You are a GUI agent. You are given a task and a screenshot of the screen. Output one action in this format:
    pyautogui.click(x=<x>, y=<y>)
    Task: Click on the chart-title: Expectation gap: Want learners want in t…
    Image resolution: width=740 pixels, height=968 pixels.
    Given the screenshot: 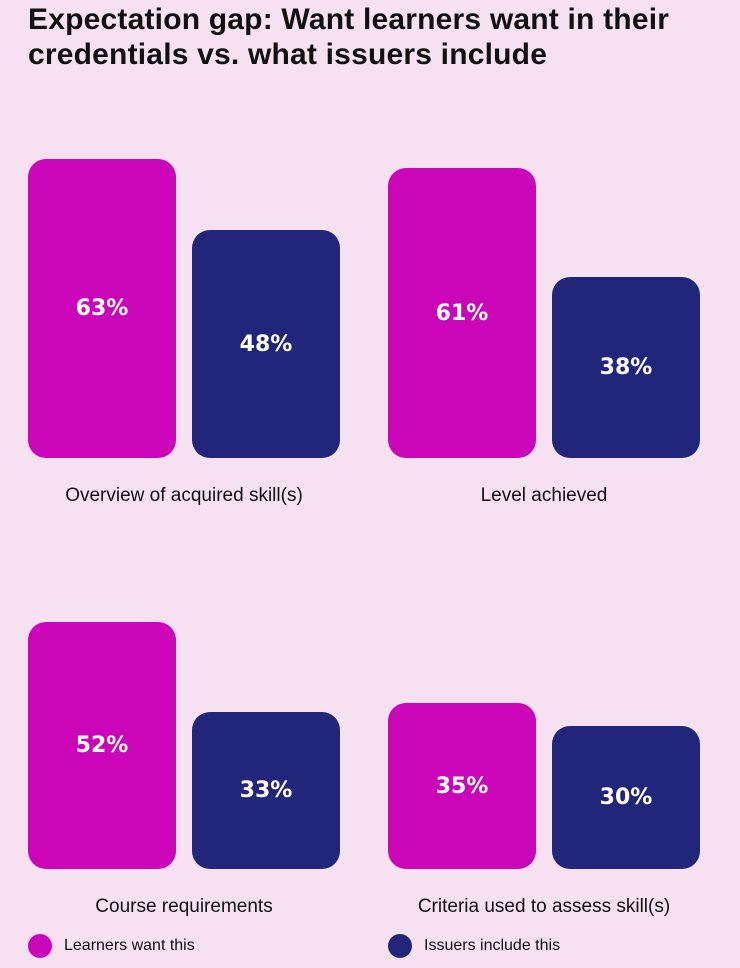 What is the action you would take?
    pyautogui.click(x=349, y=37)
    